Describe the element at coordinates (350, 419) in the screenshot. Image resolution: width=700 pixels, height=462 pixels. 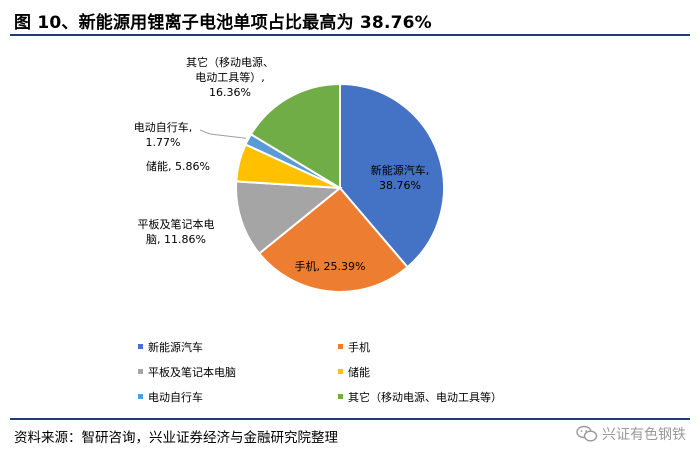
I see `footer-divider` at that location.